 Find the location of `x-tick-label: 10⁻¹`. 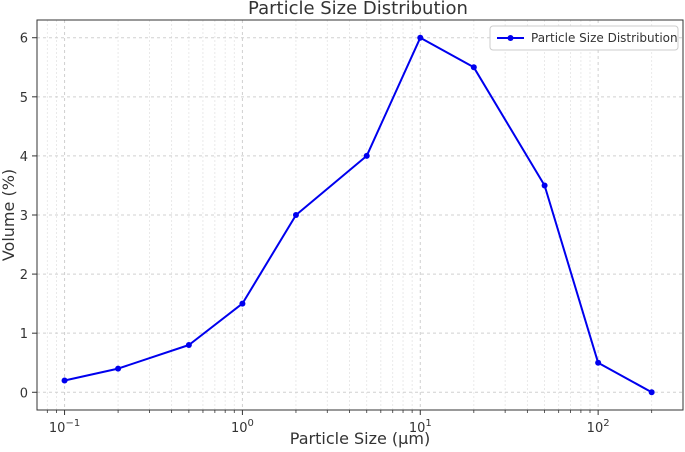

x-tick-label: 10⁻¹ is located at coordinates (64, 427).